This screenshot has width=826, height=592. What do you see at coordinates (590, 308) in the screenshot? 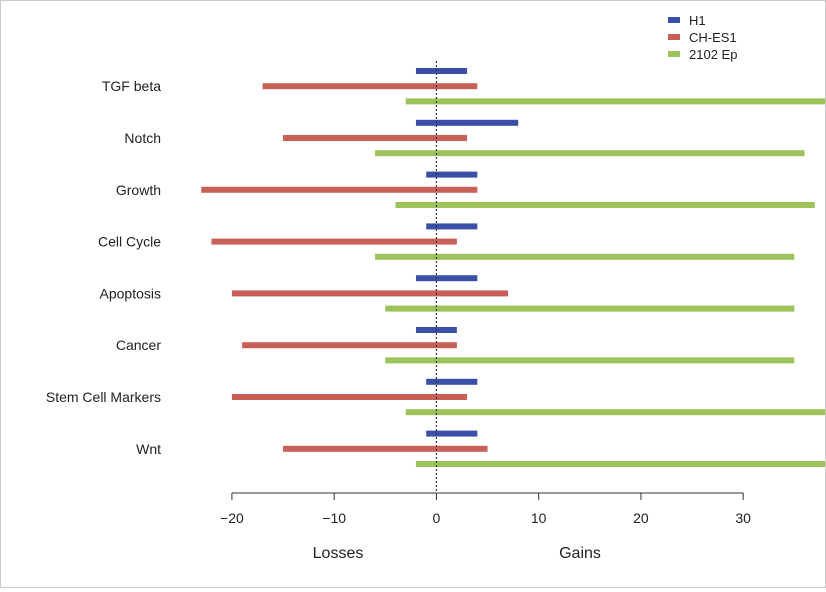
I see `bar-2102-ep-apoptosis` at bounding box center [590, 308].